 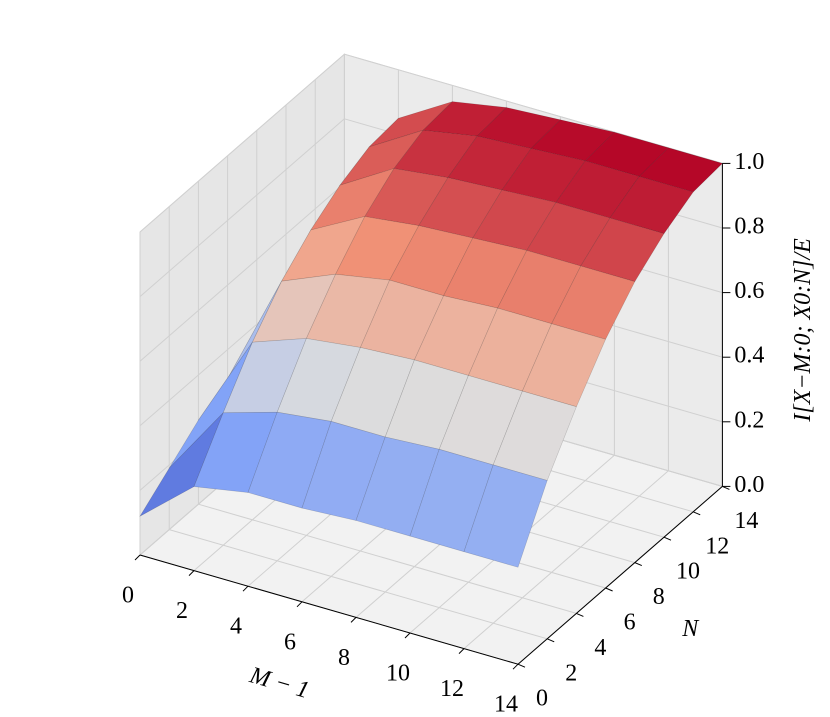 I want to click on x-tick-label: 12, so click(x=452, y=689).